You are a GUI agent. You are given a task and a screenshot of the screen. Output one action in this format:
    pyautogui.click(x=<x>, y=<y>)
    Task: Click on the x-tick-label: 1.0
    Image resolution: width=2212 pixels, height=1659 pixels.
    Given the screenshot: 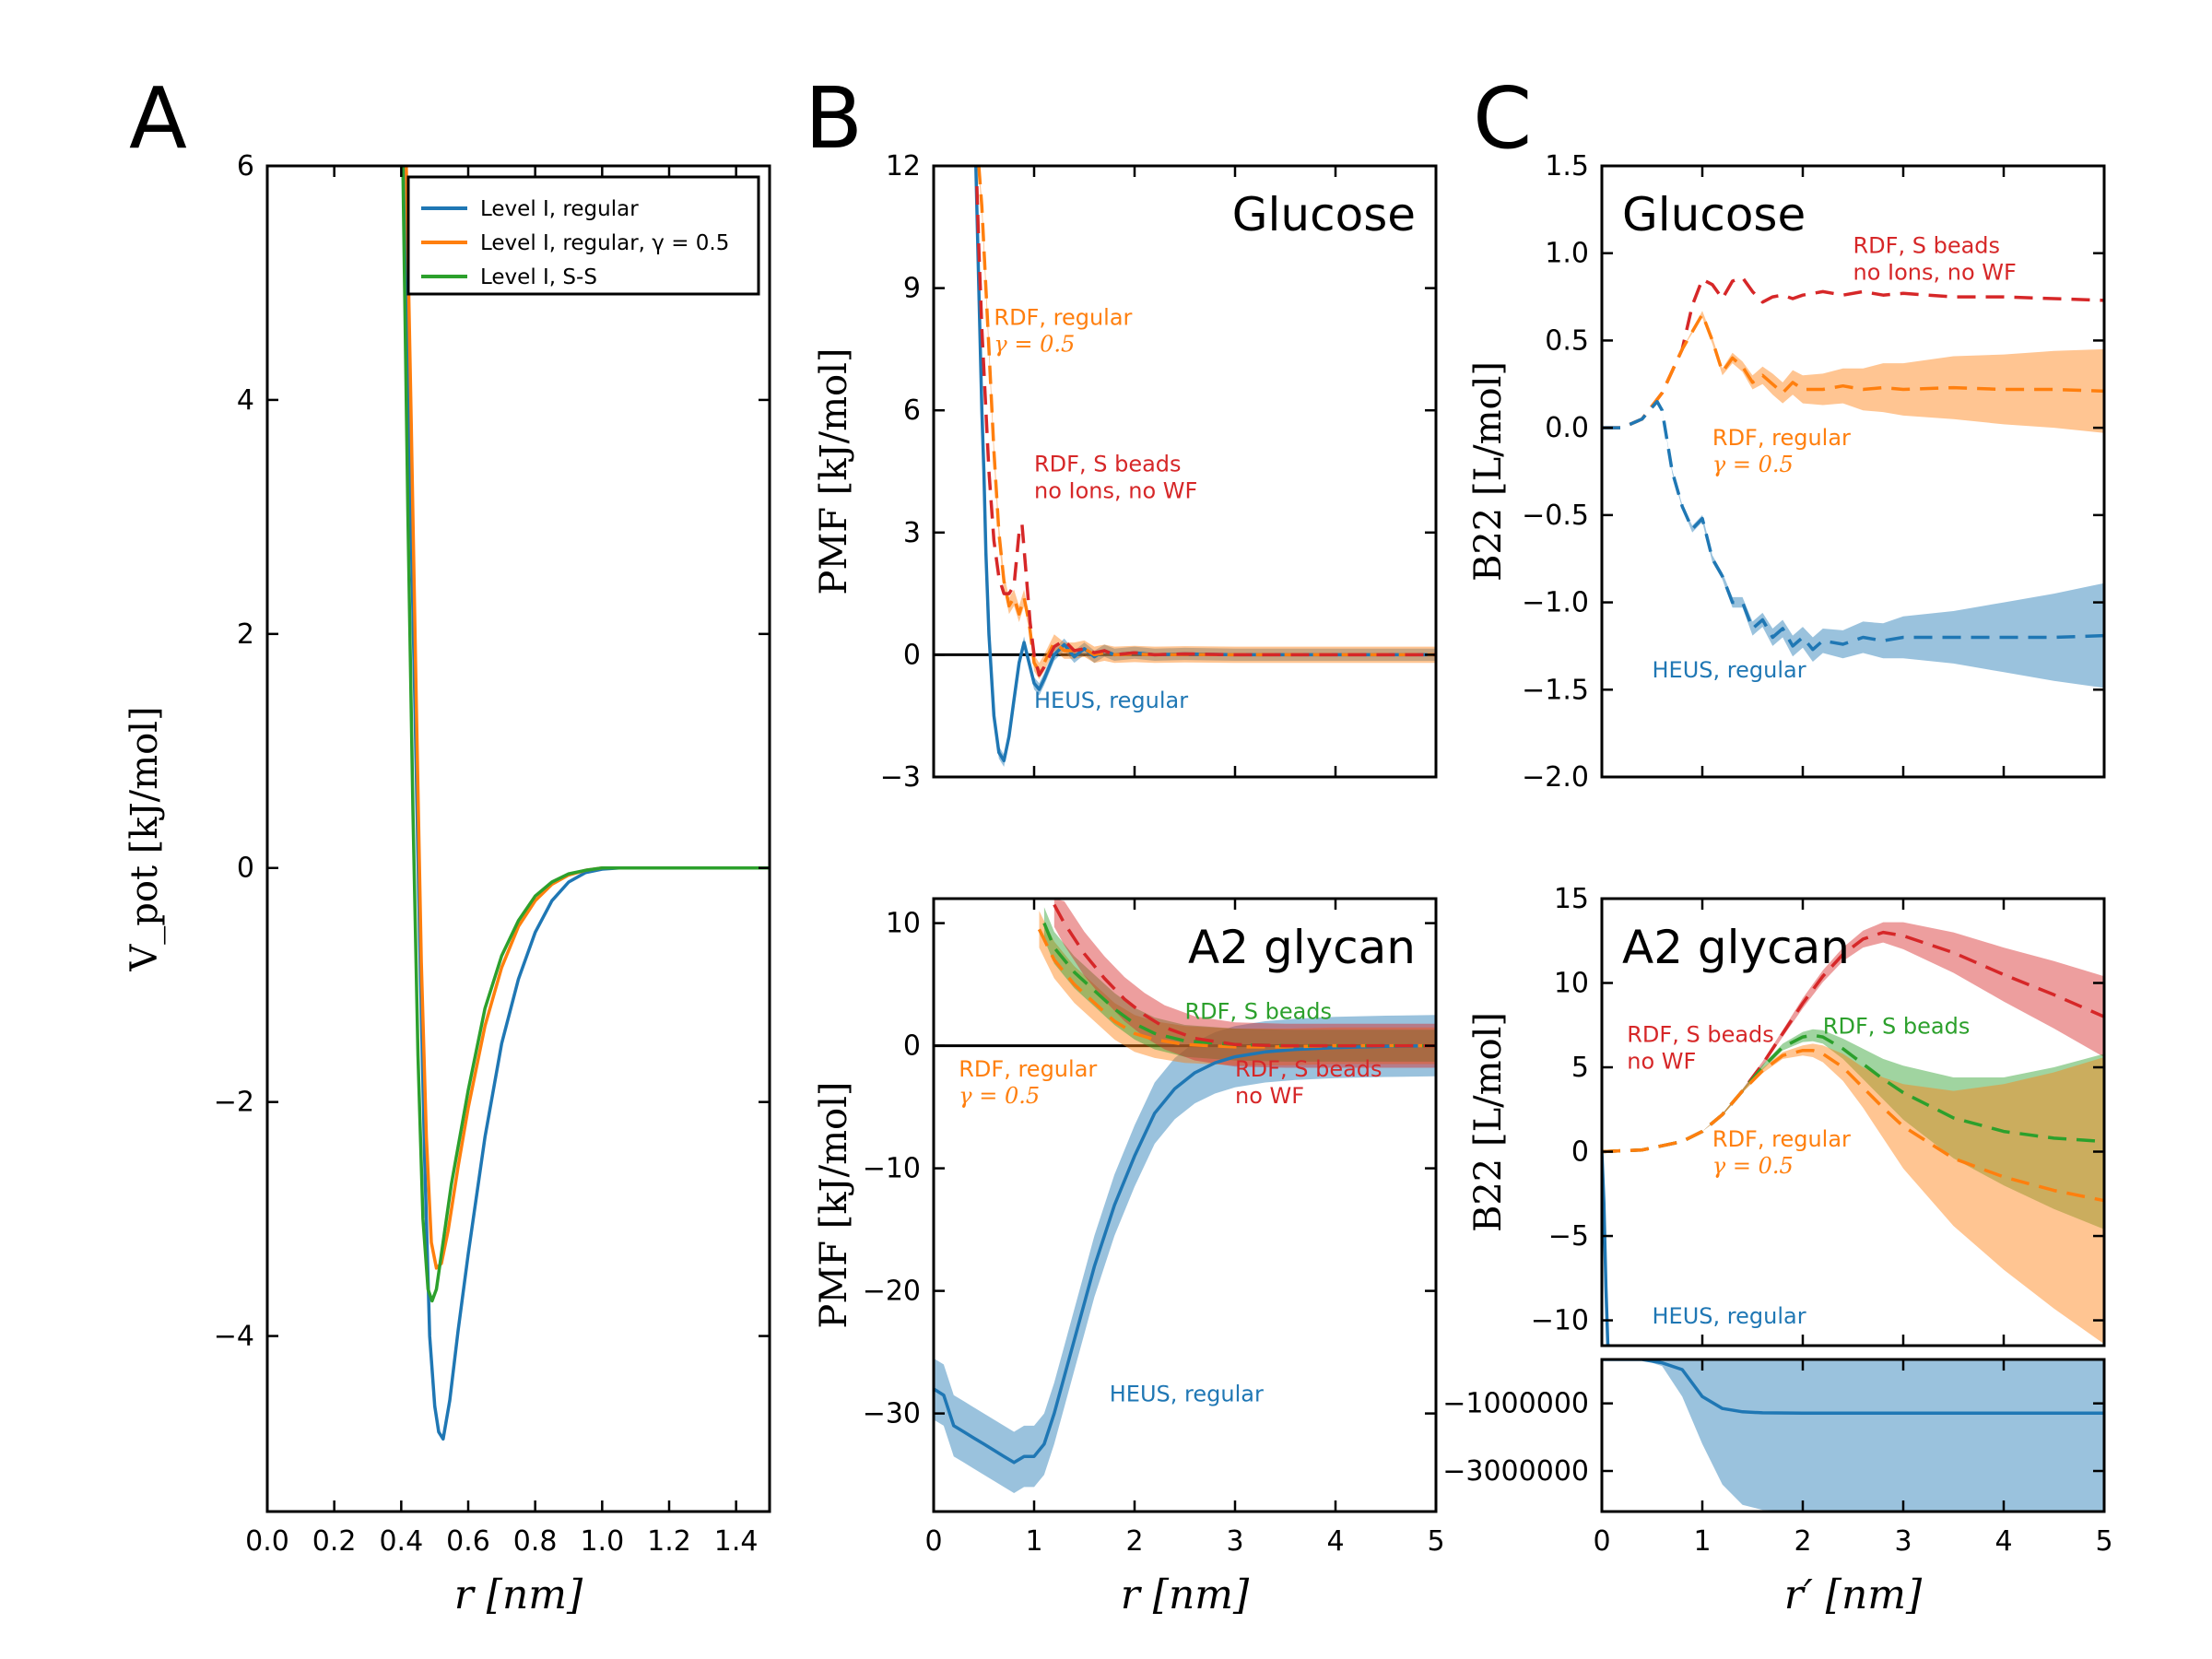 What is the action you would take?
    pyautogui.click(x=602, y=1541)
    